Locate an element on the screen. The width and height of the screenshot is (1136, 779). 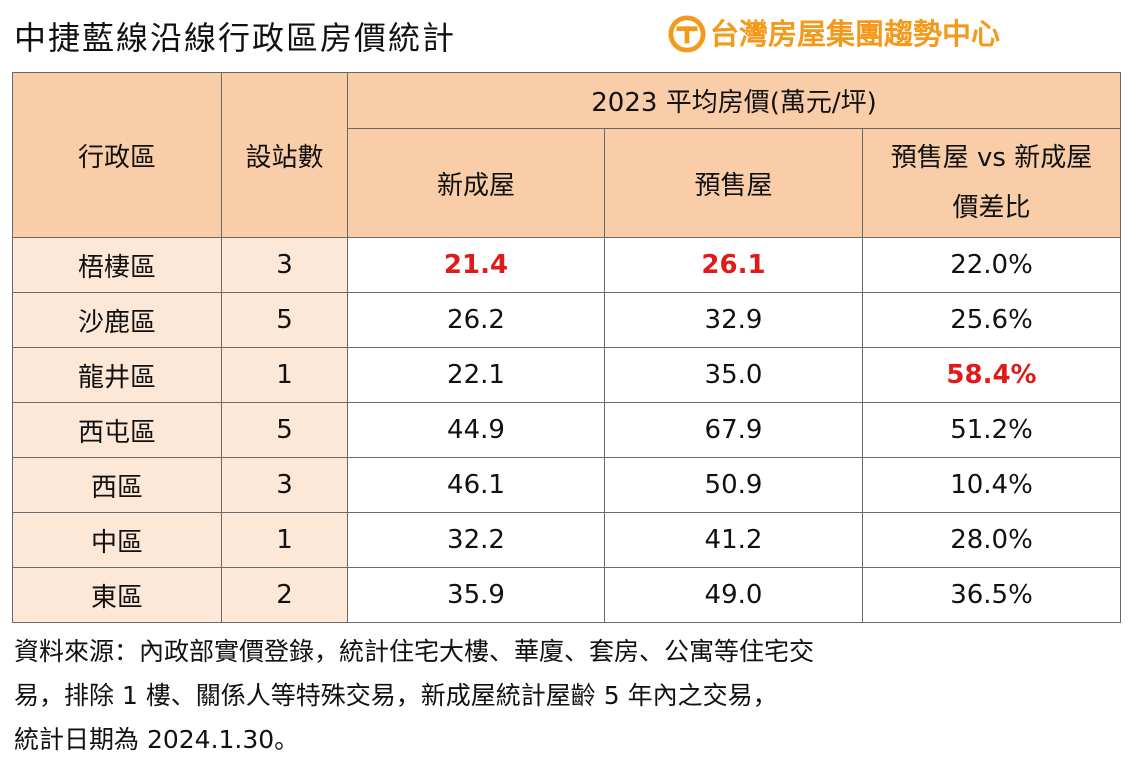
cell-diff: 25.6% is located at coordinates (991, 320).